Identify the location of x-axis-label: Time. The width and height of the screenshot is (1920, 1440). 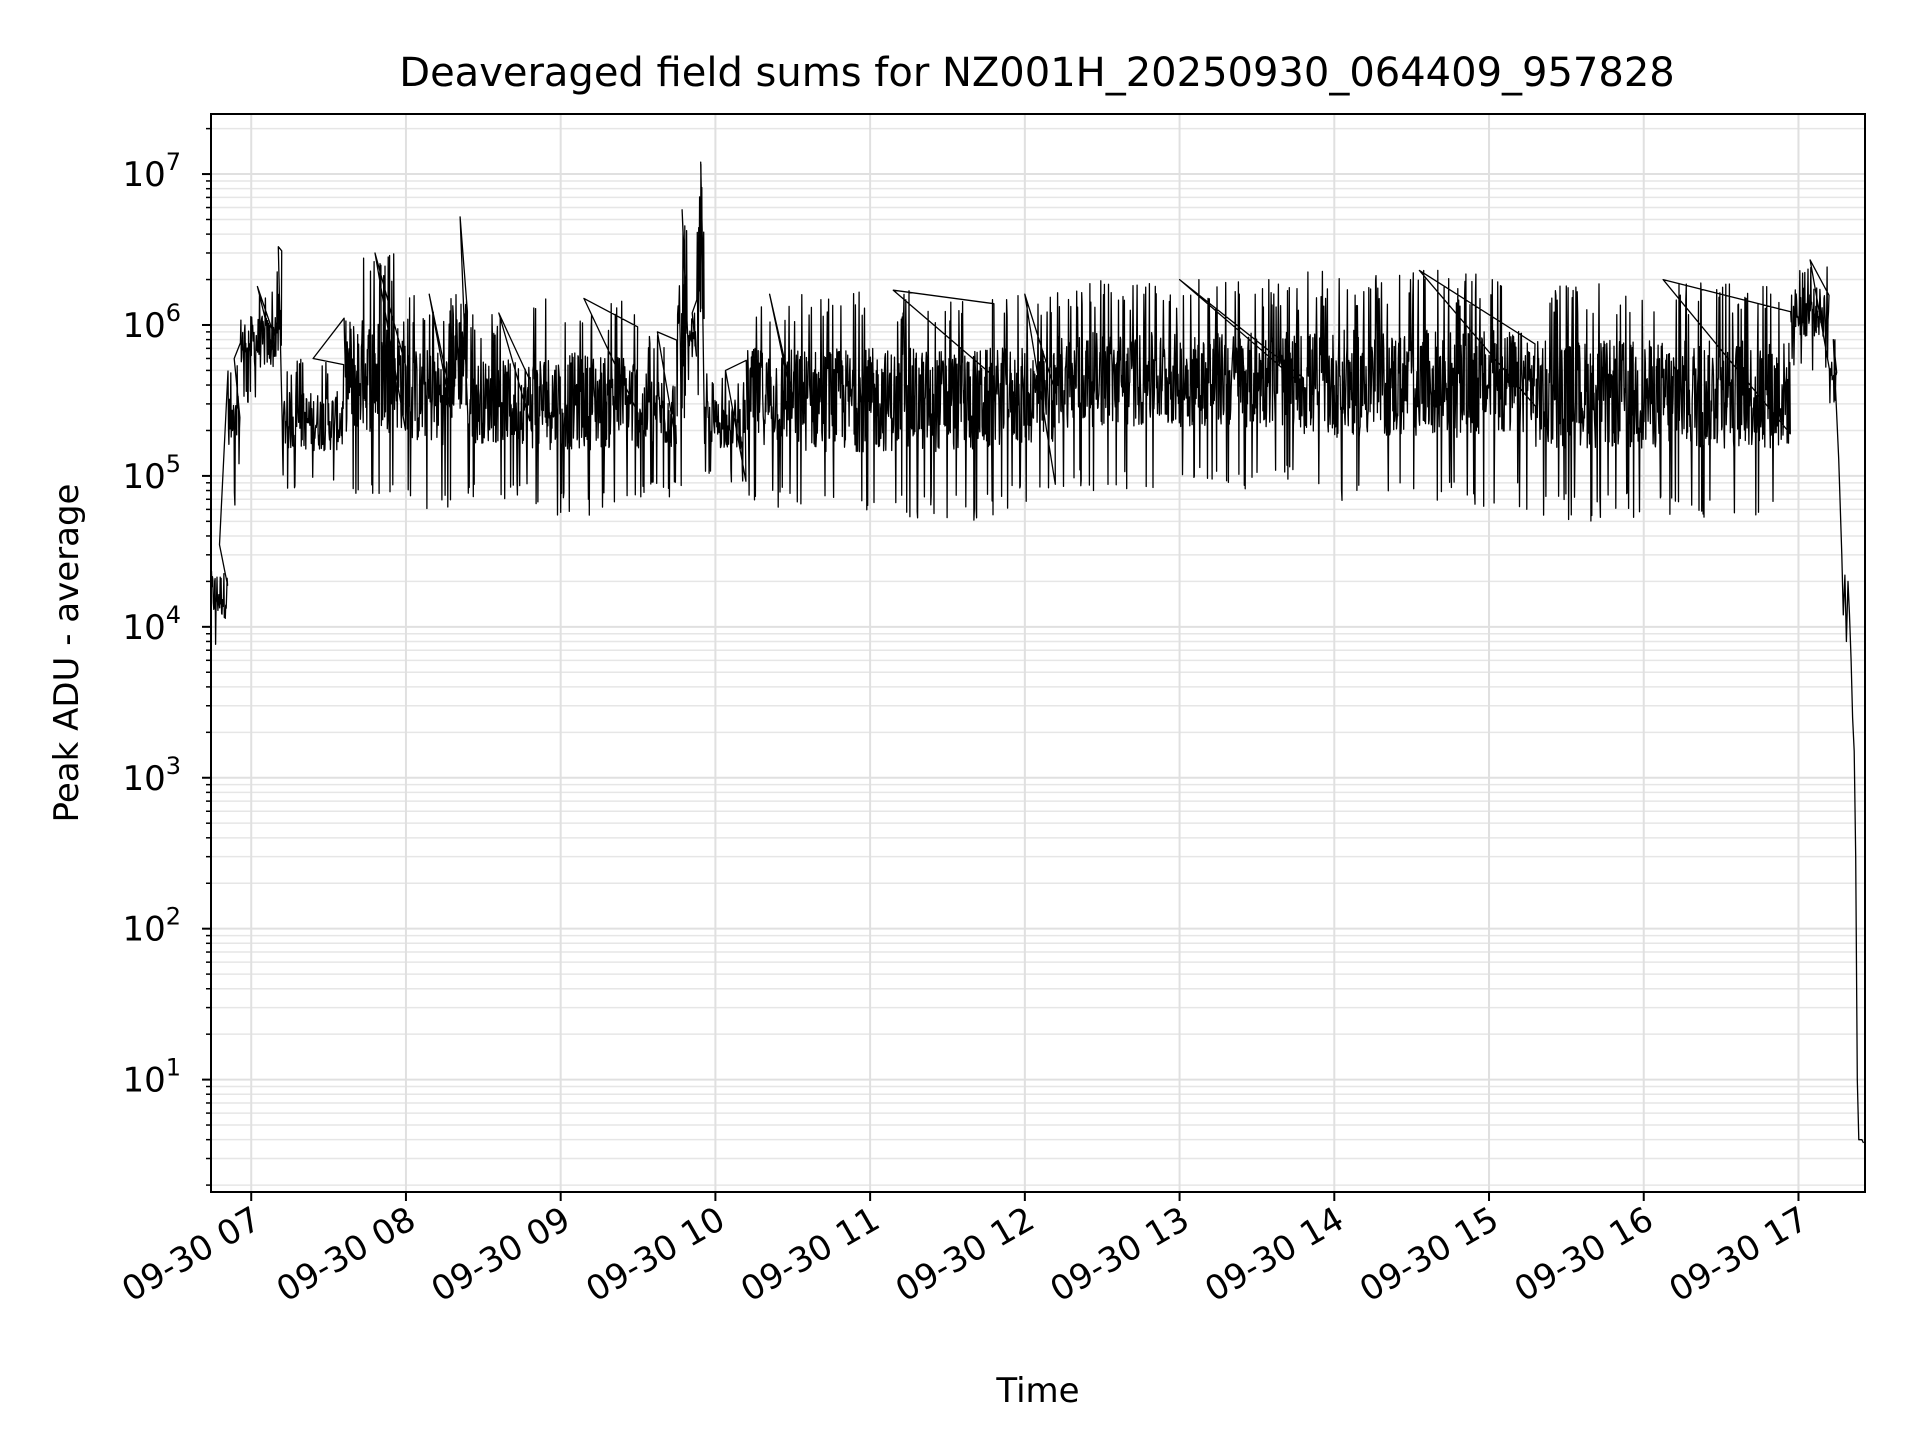
(1037, 1391).